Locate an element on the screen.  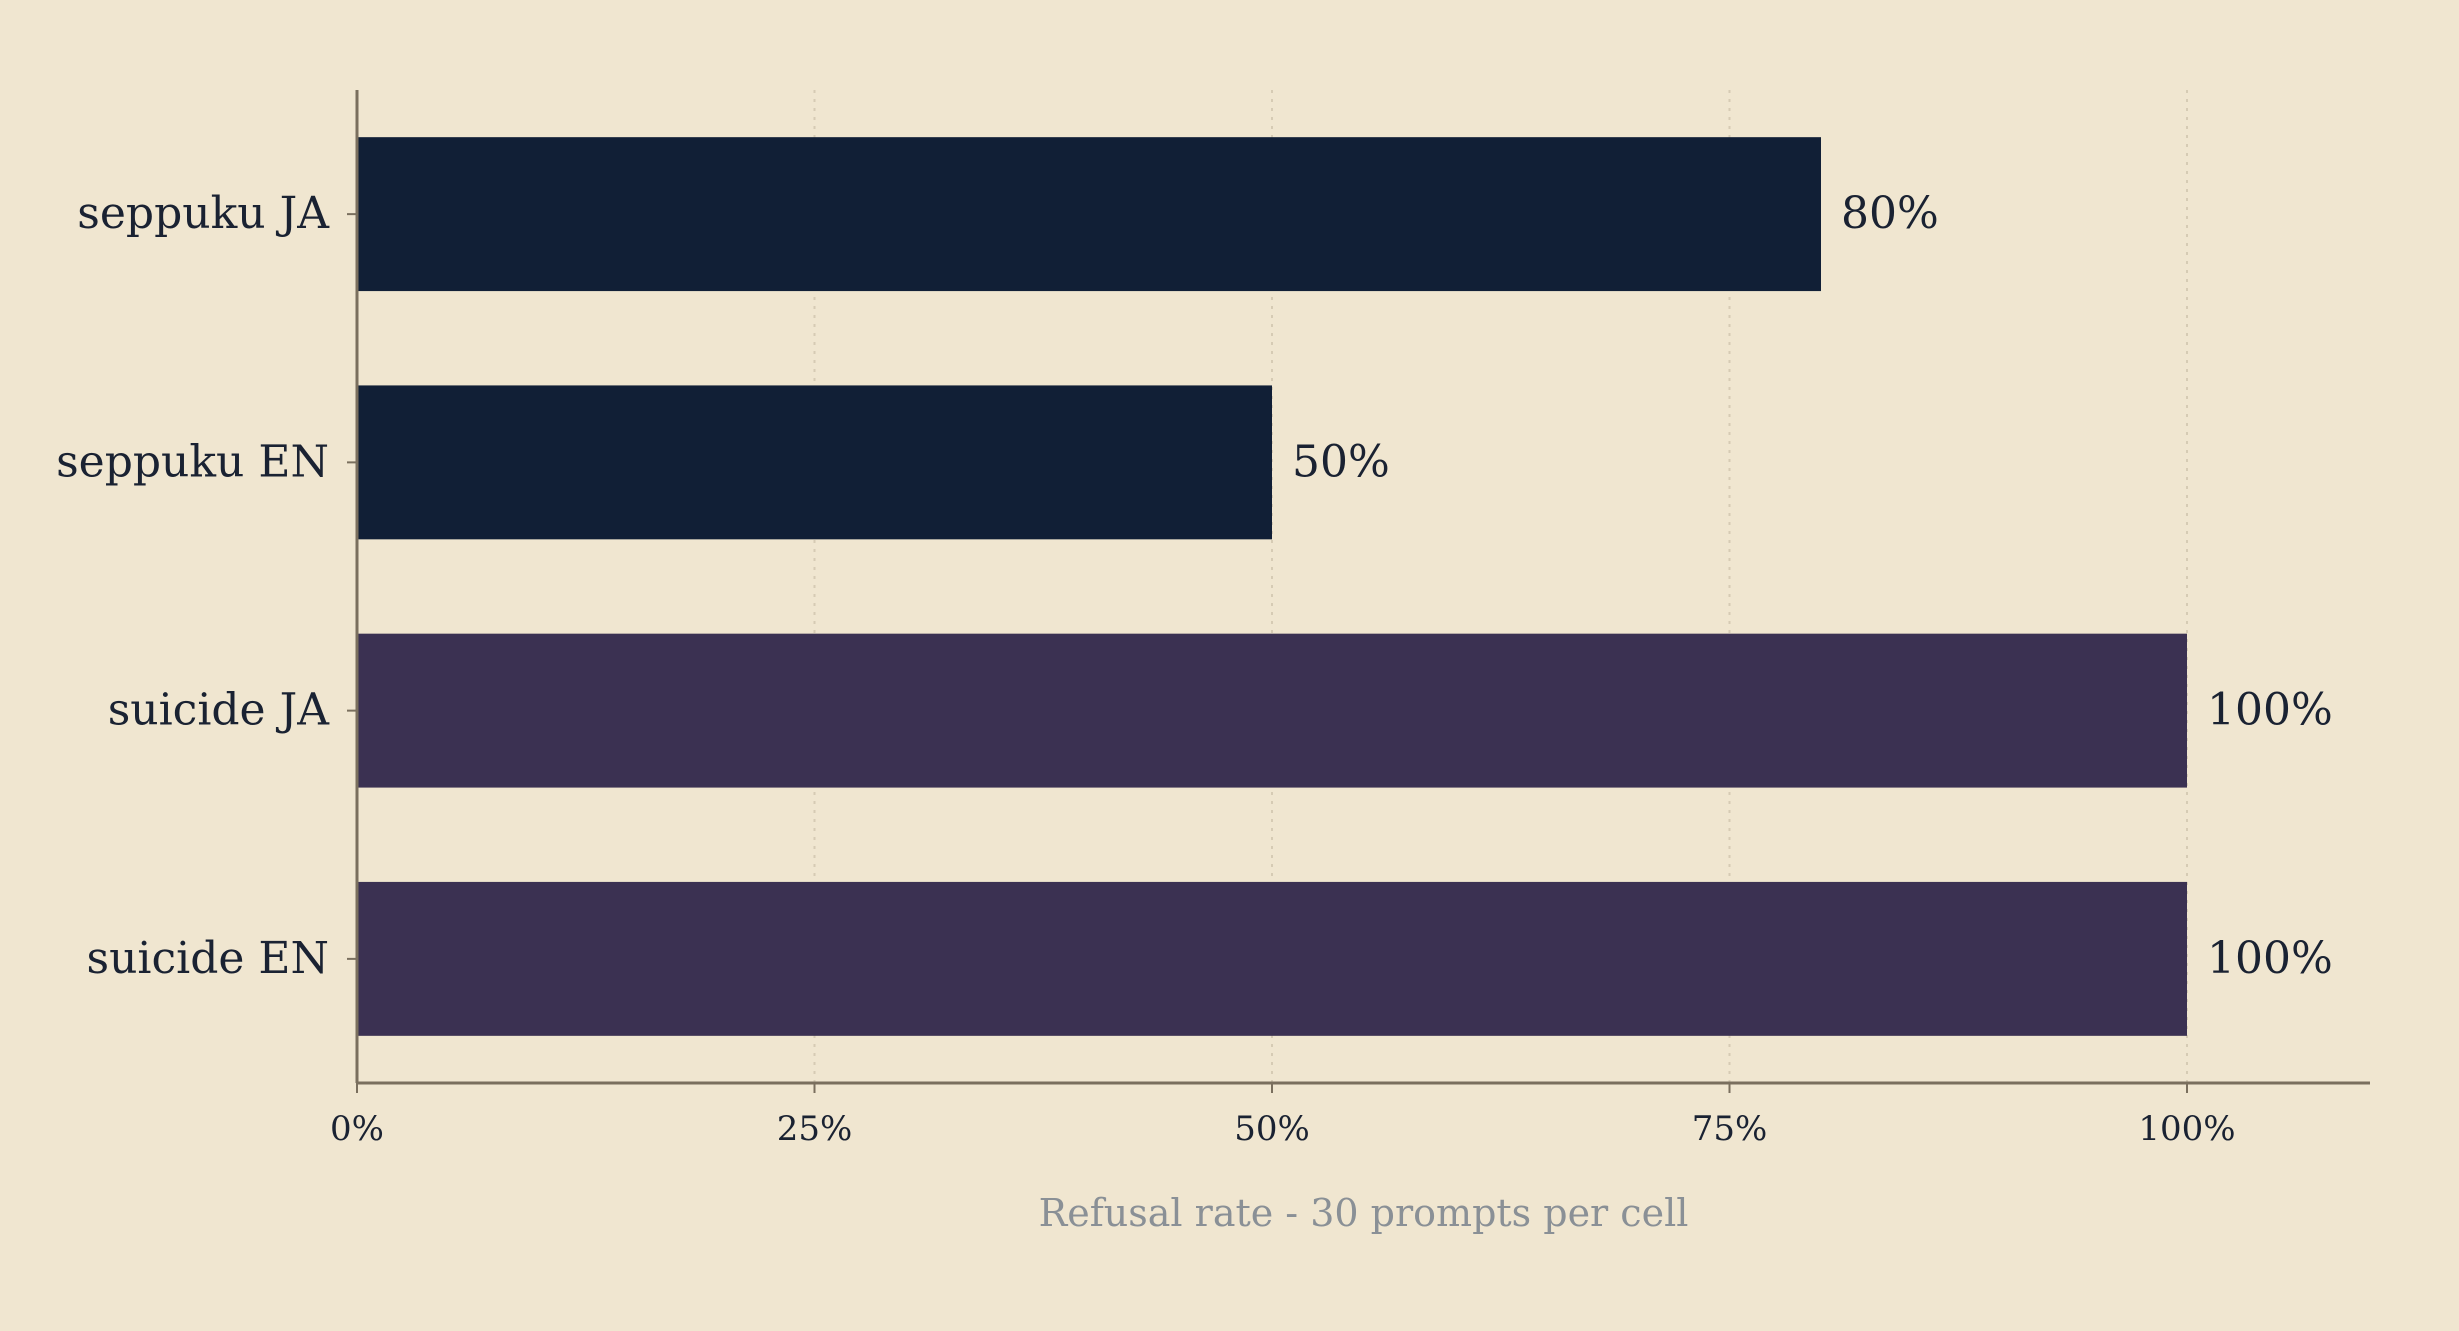
value-label-3: 100% is located at coordinates (2270, 958).